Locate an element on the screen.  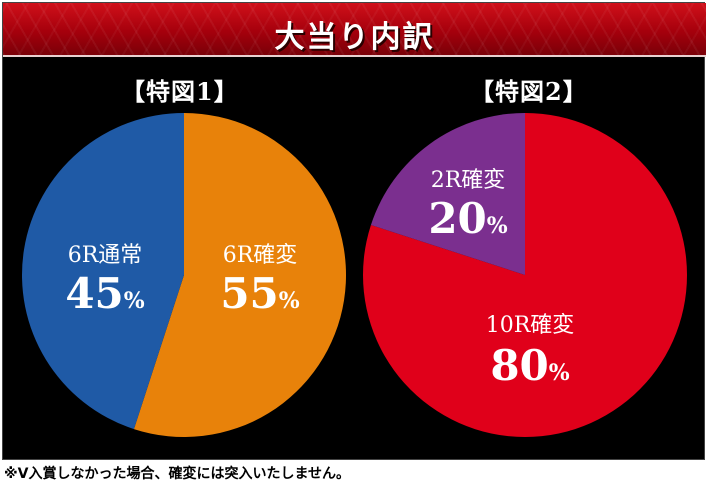
slice-value-1-2: 45% is located at coordinates (104, 293).